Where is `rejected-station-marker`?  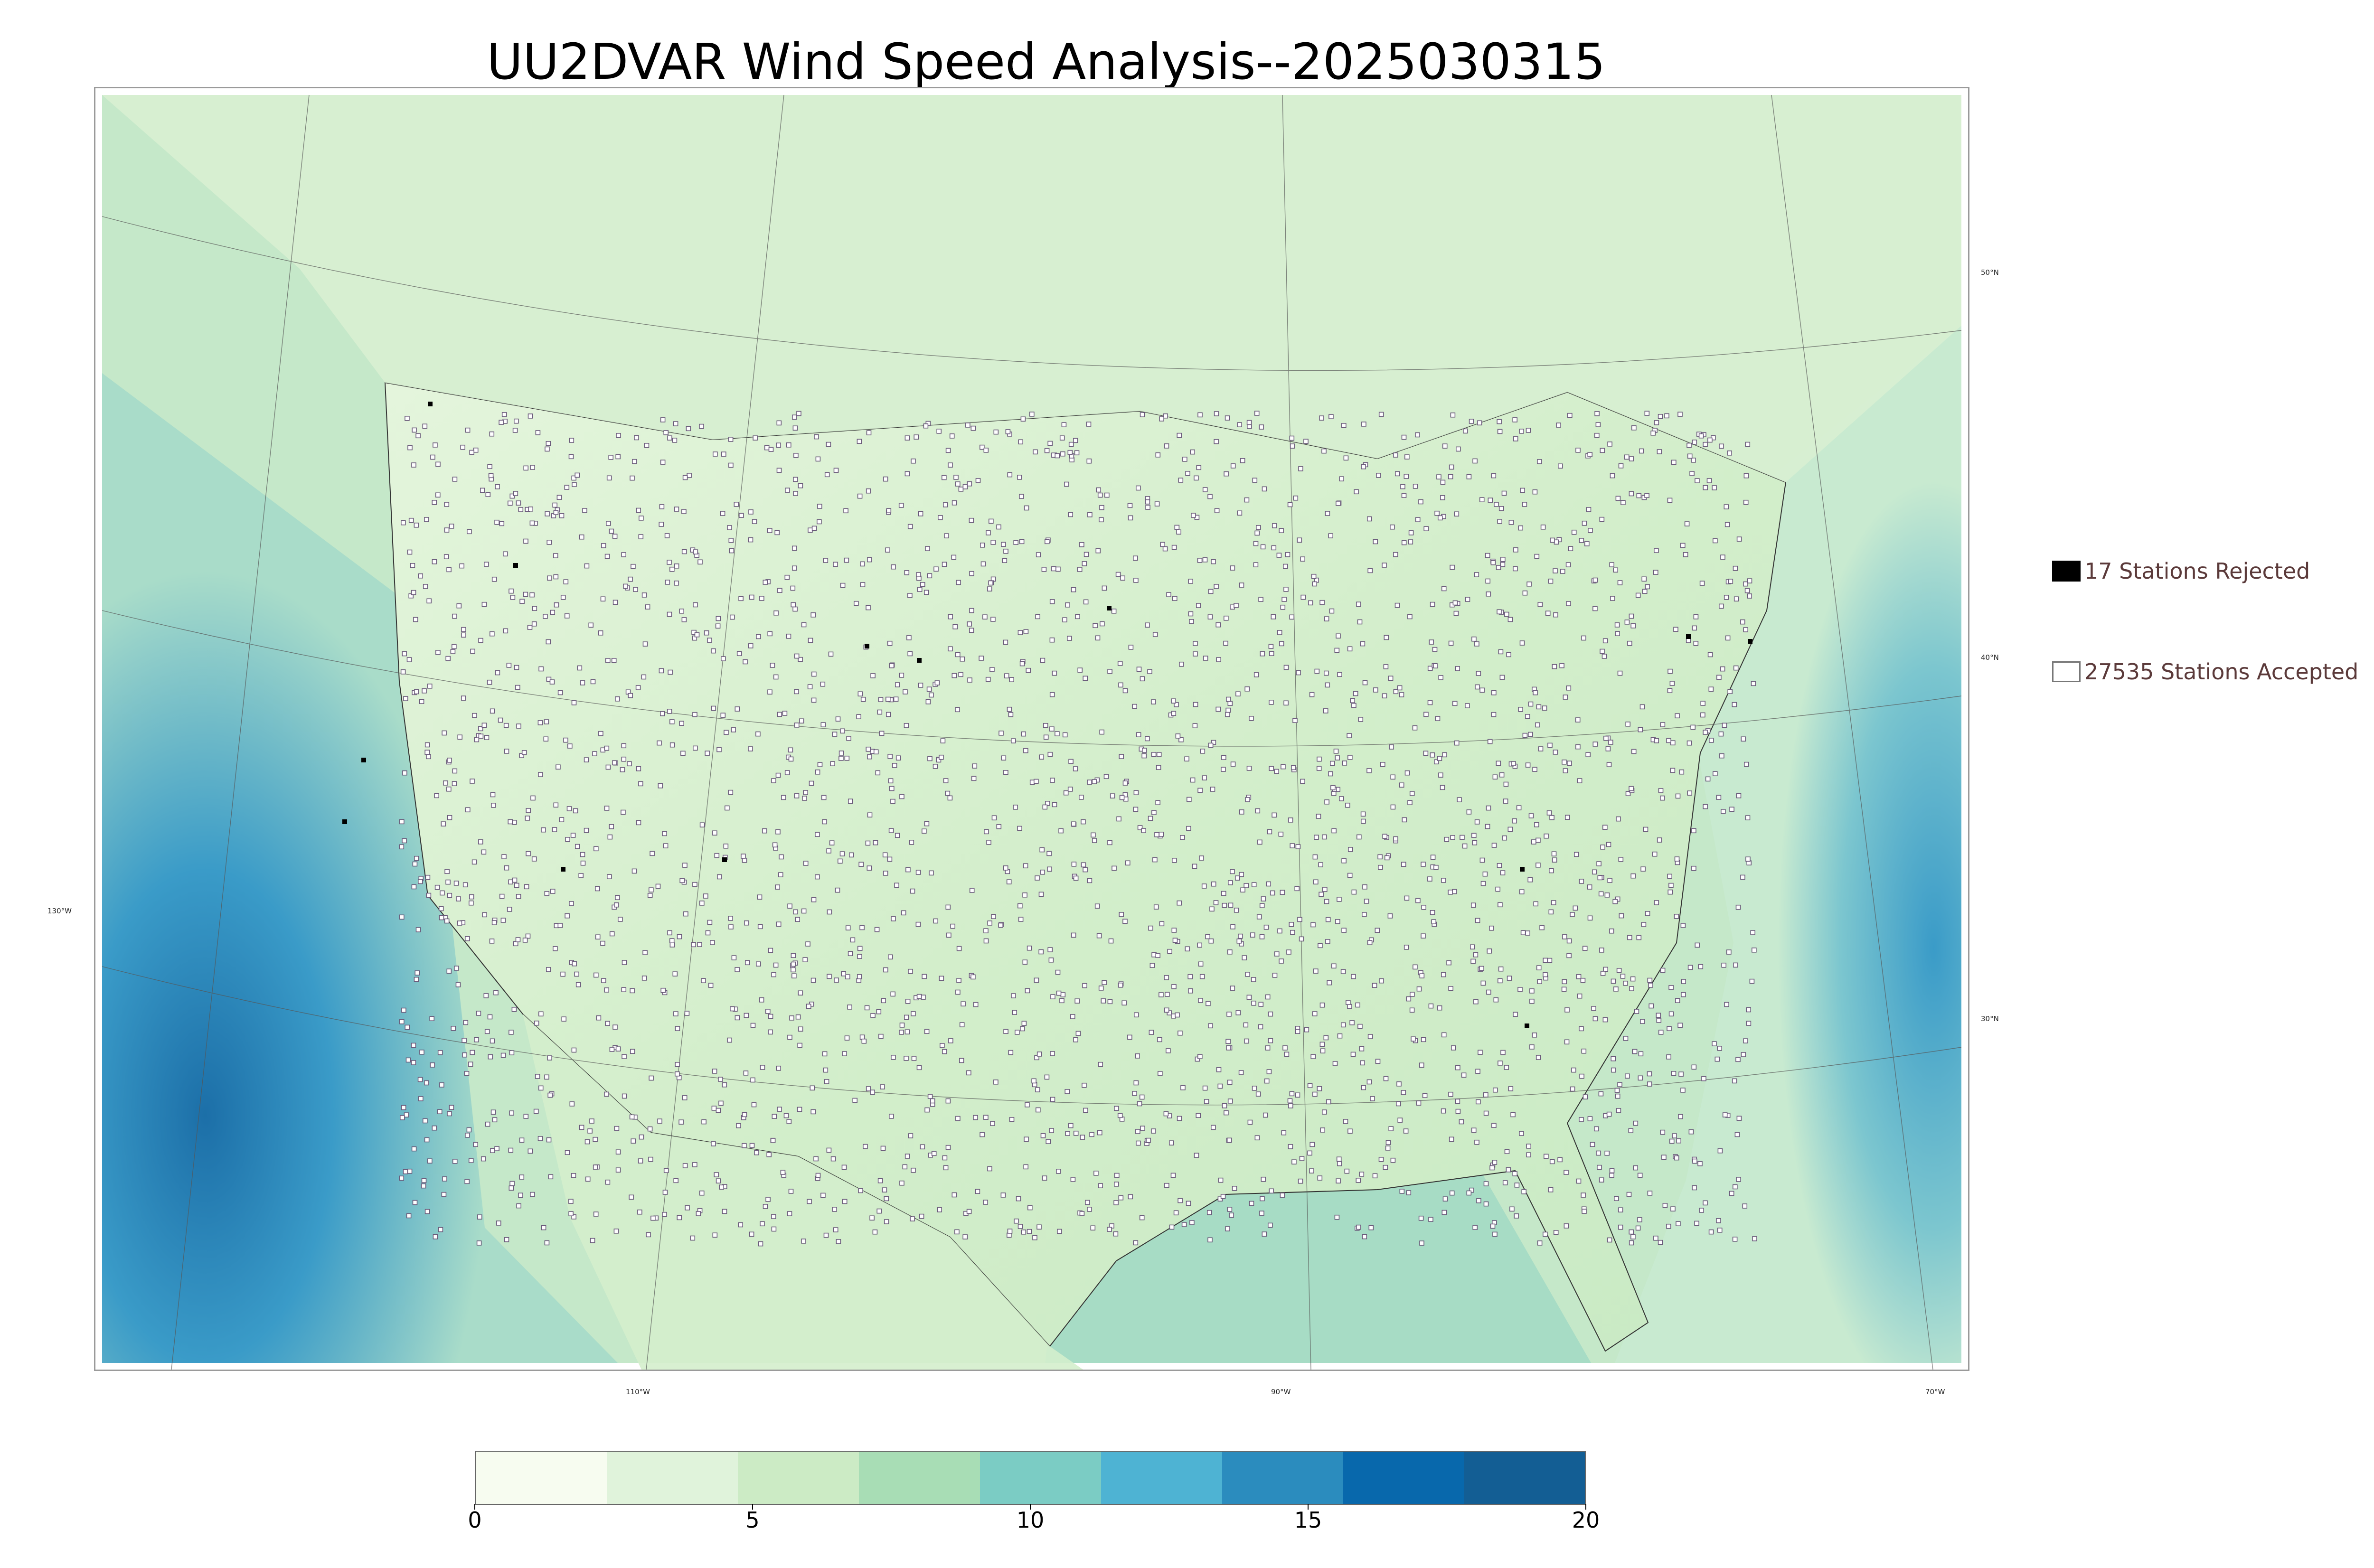 rejected-station-marker is located at coordinates (1750, 642).